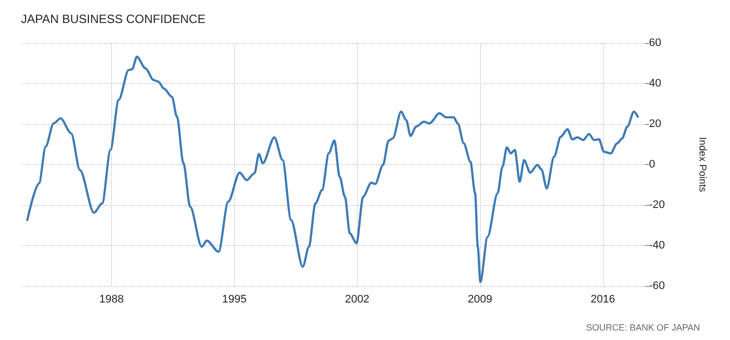 This screenshot has height=340, width=730. I want to click on source-note: SOURCE: BANK OF JAPAN, so click(643, 327).